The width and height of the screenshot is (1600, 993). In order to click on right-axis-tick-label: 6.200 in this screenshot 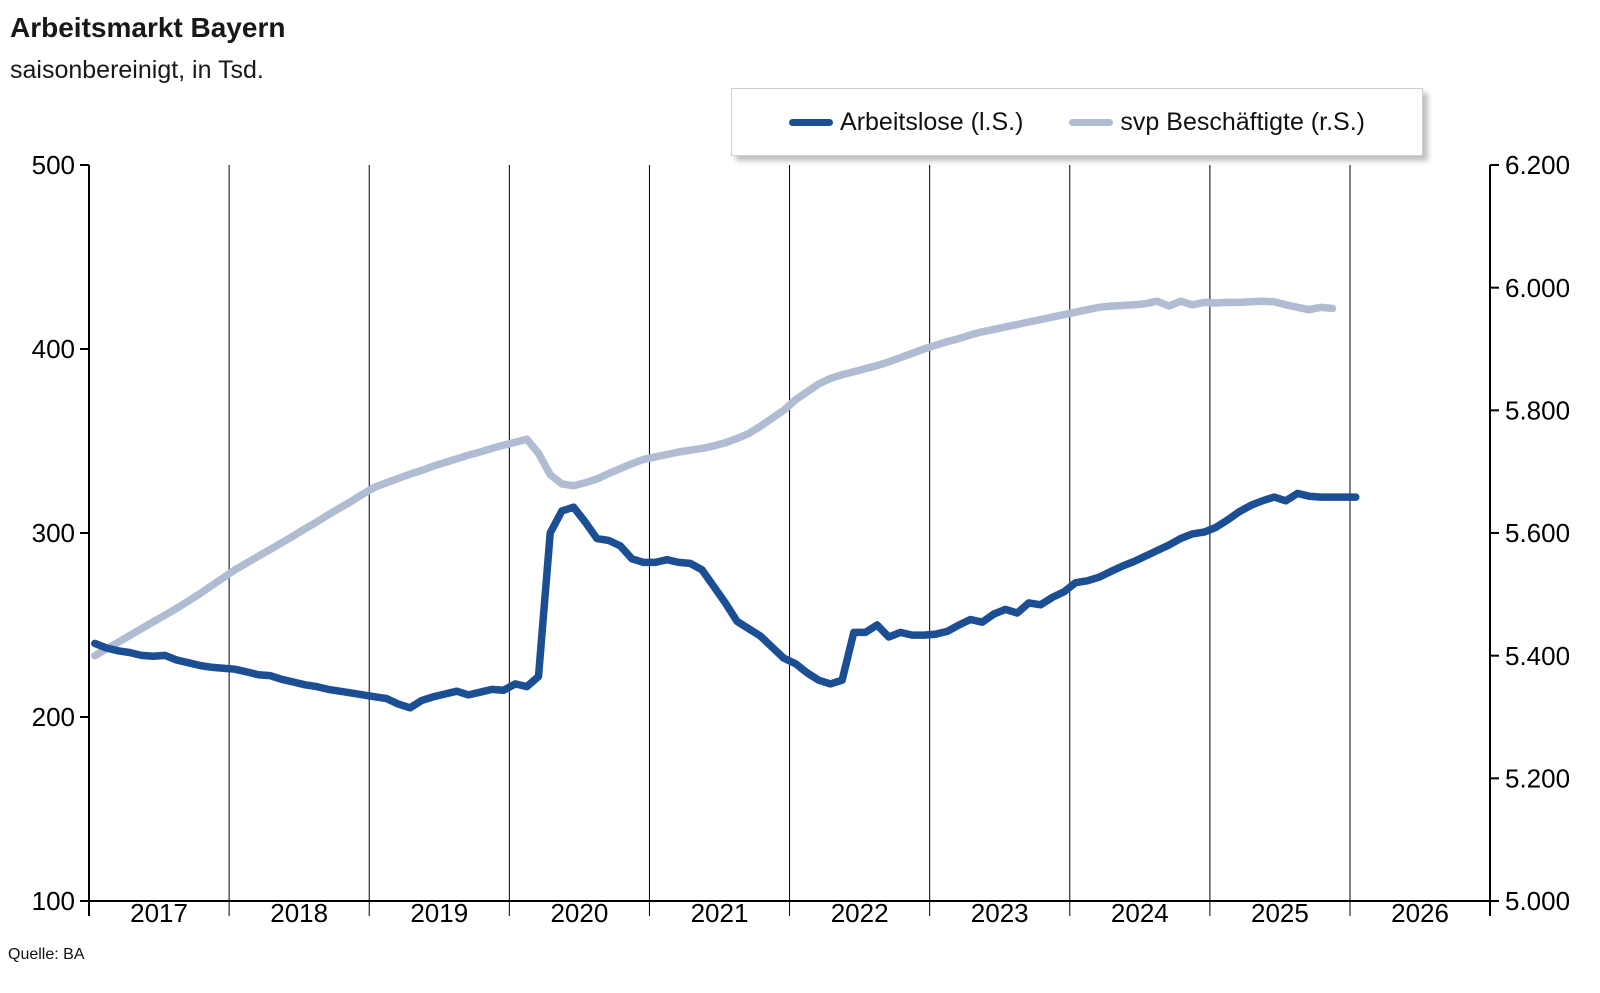, I will do `click(1537, 165)`.